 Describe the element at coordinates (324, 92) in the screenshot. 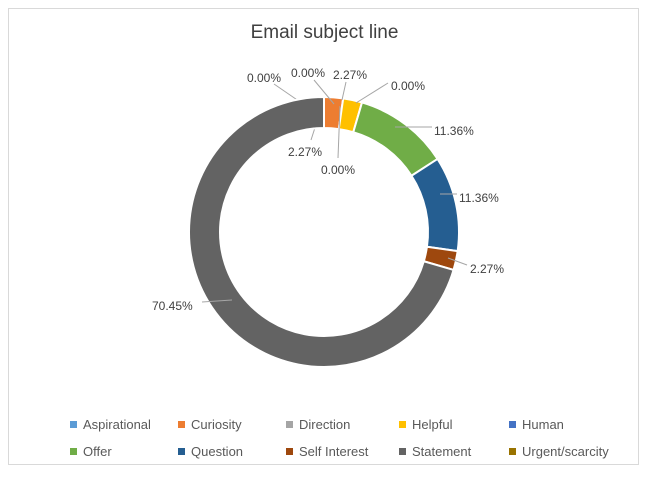

I see `leader-line-direction` at that location.